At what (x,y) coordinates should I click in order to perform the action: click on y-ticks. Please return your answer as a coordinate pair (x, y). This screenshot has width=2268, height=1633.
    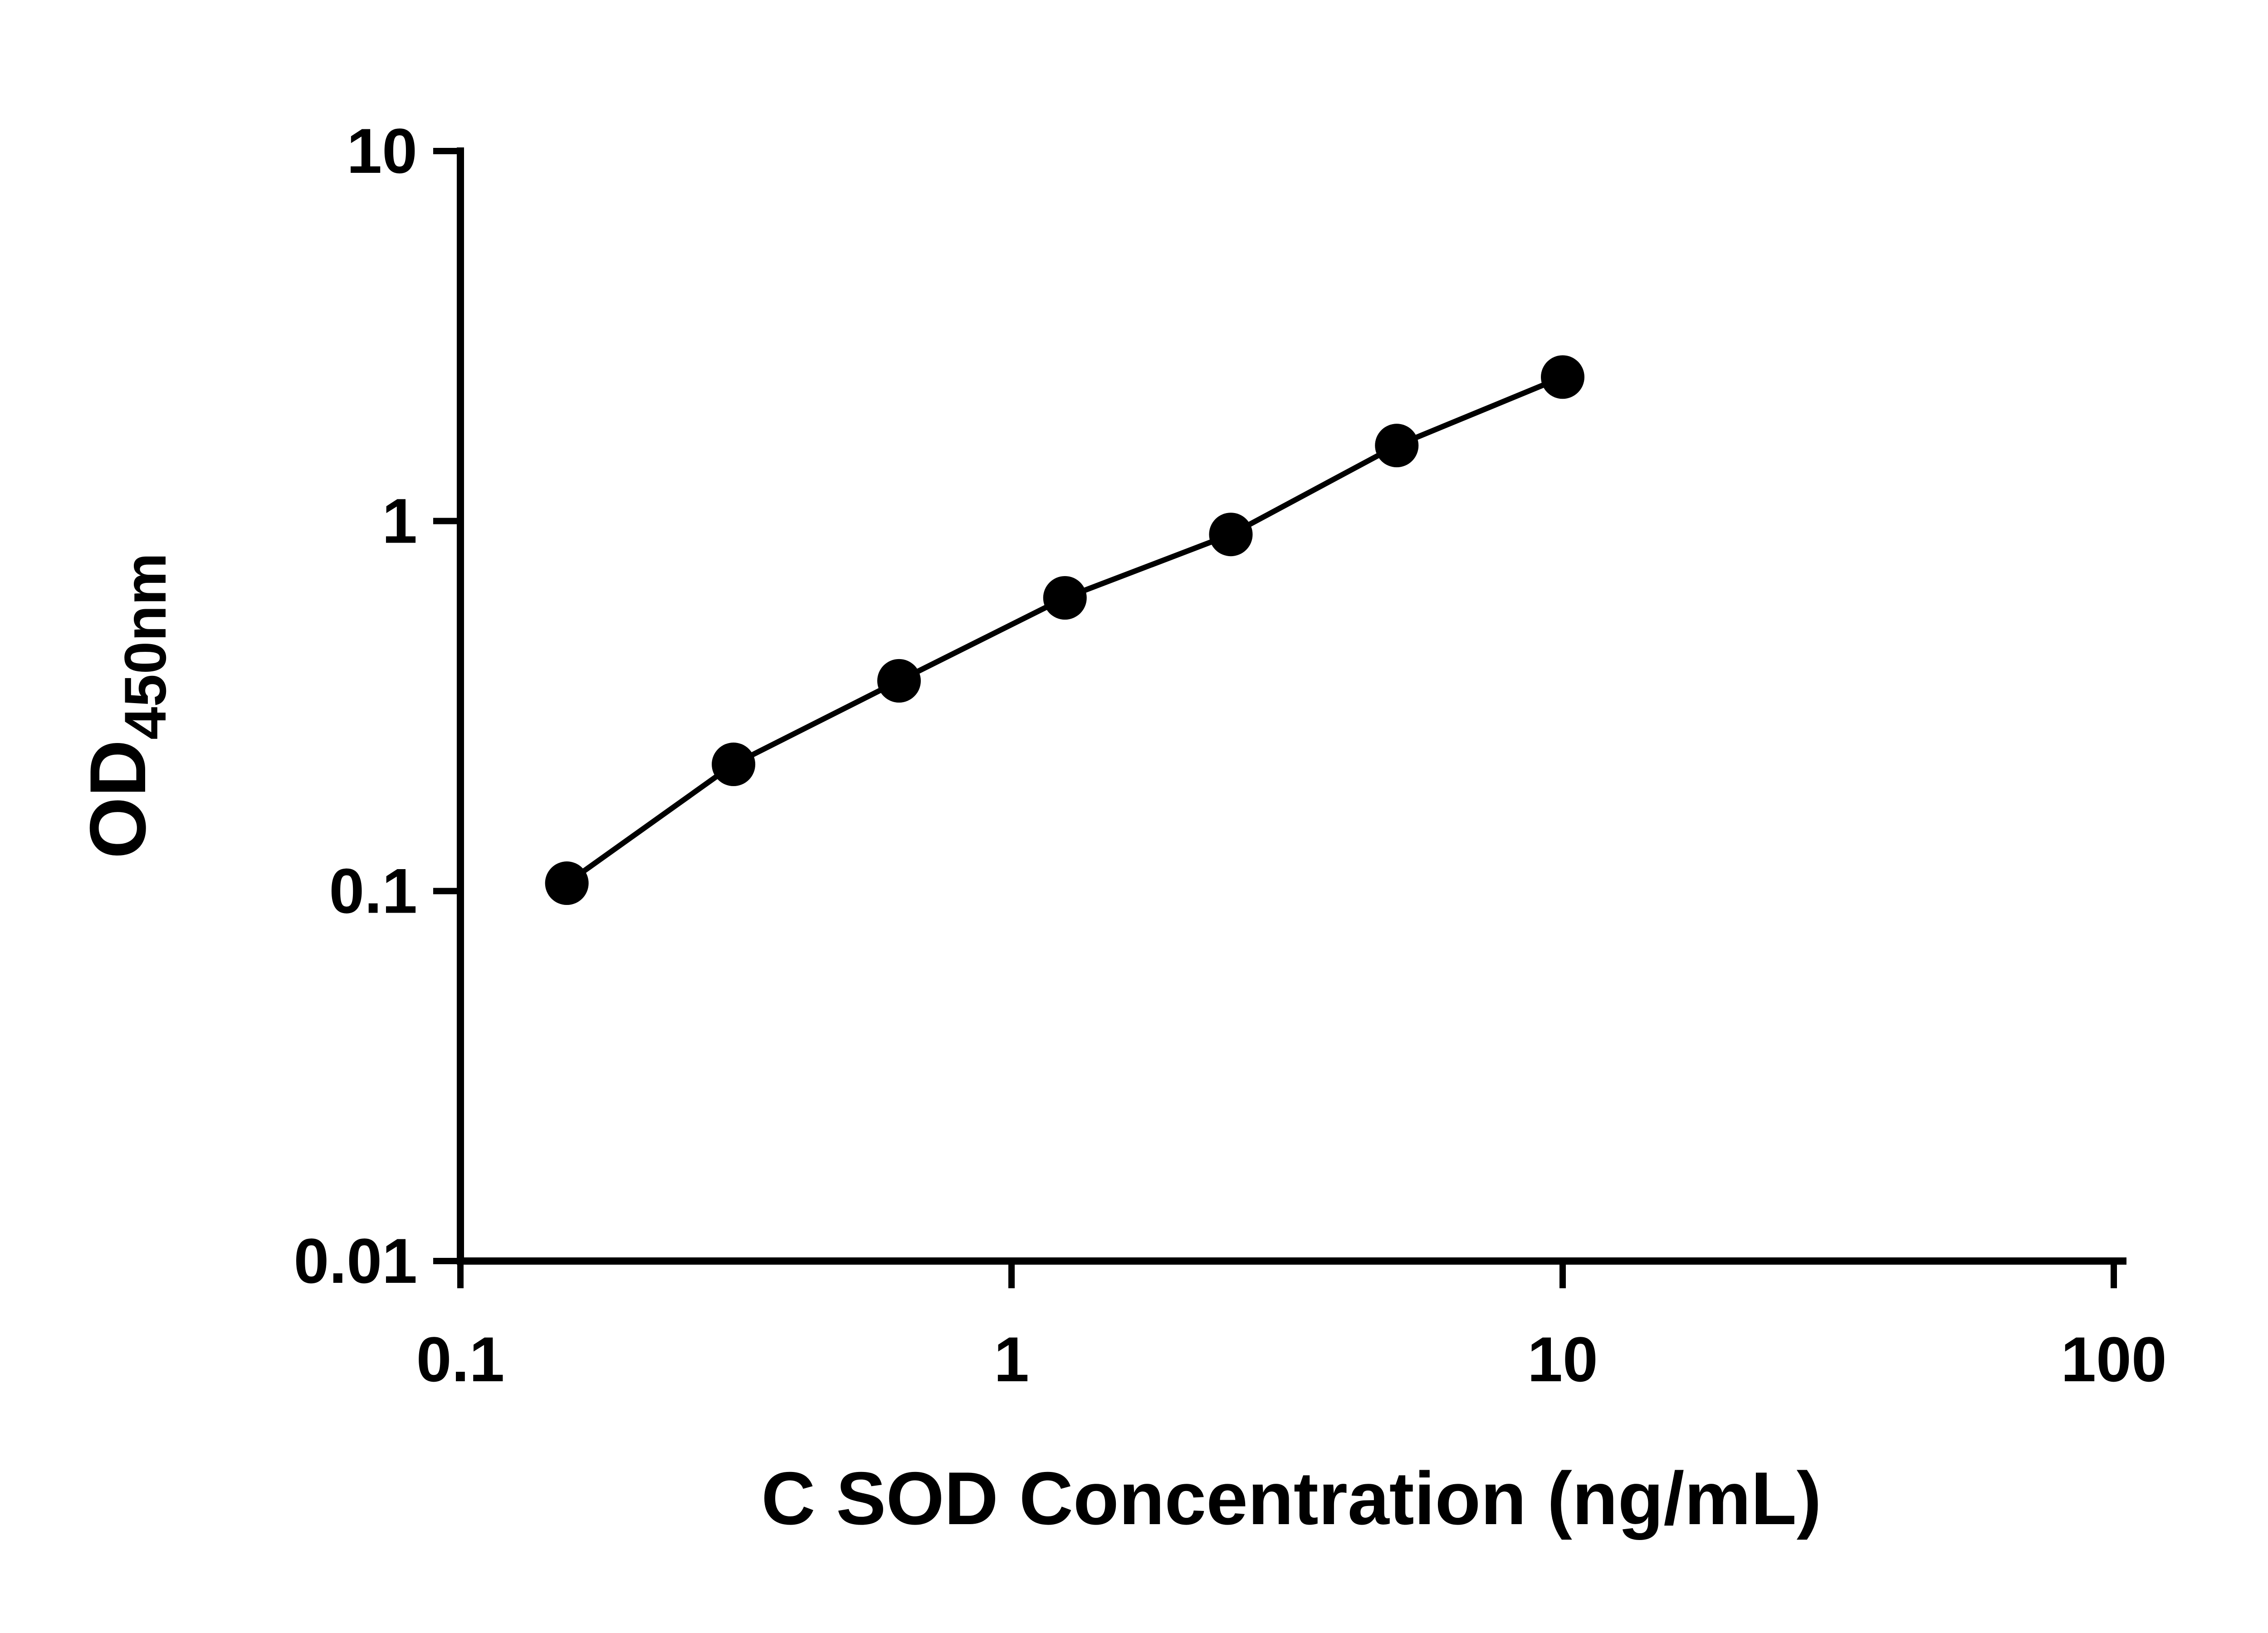
    Looking at the image, I should click on (447, 706).